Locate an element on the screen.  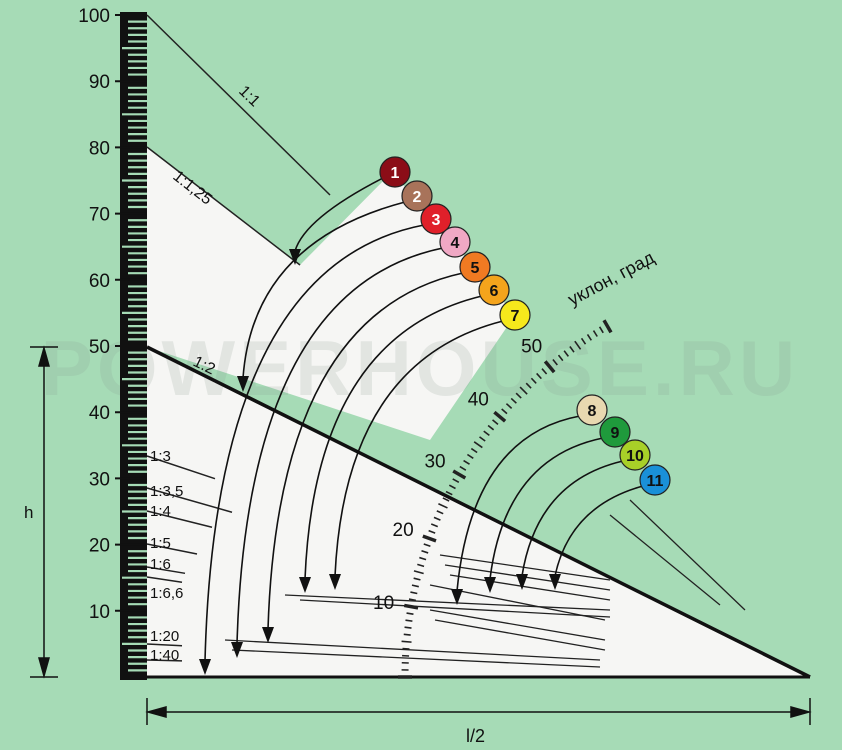
angle-scale-label: 20 is located at coordinates (403, 530).